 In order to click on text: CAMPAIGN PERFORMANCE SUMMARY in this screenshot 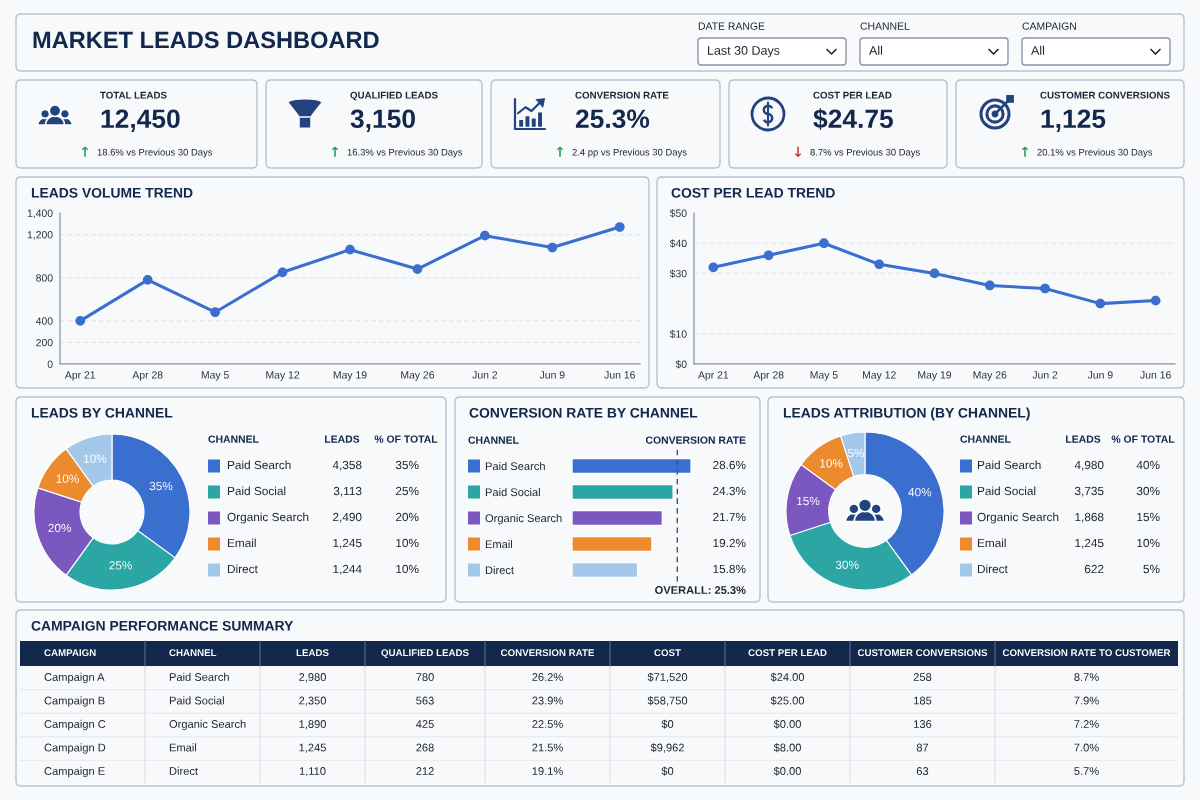, I will do `click(162, 625)`.